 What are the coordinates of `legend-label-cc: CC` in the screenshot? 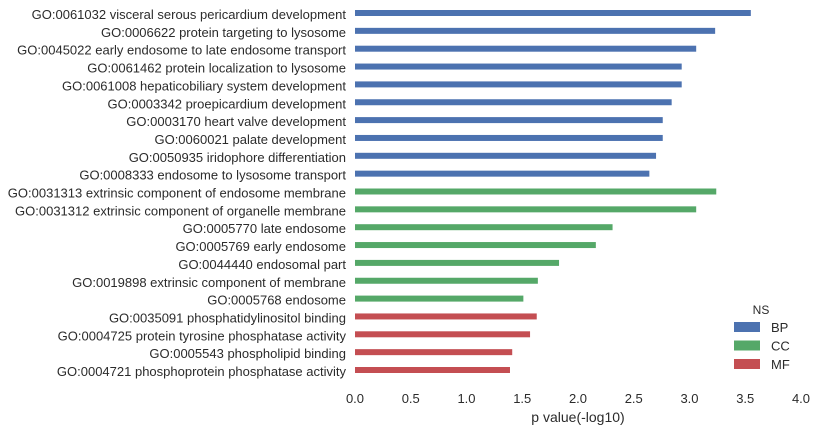 It's located at (780, 346).